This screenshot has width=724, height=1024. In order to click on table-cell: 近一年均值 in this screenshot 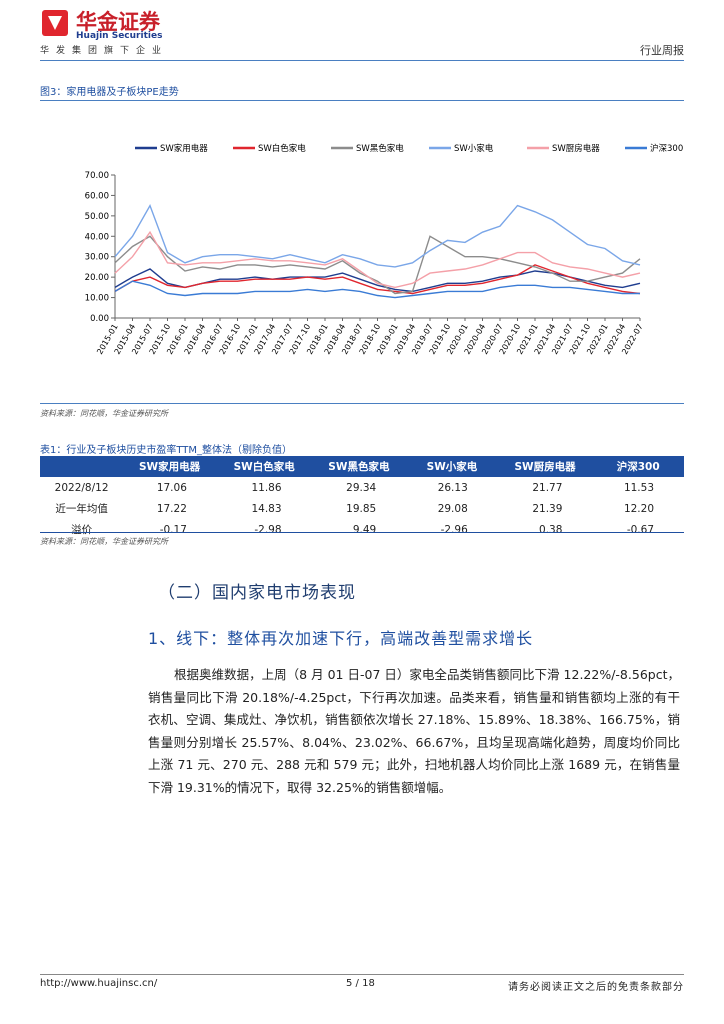, I will do `click(81, 509)`.